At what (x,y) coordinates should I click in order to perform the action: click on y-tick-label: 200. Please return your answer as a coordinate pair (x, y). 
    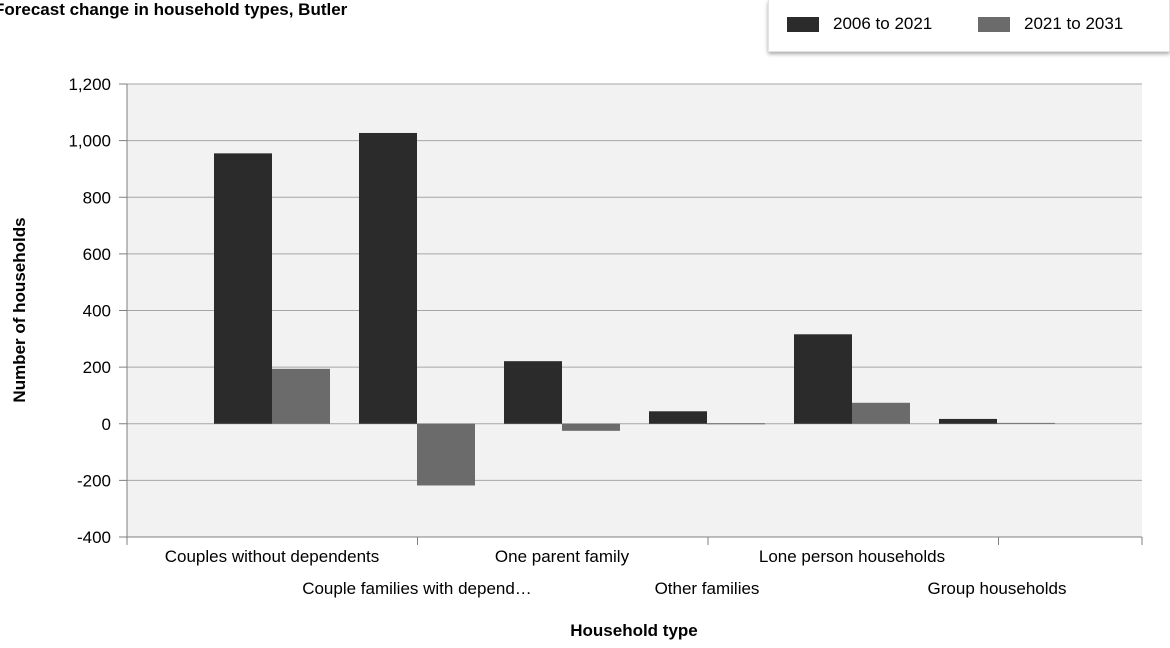
    Looking at the image, I should click on (97, 367).